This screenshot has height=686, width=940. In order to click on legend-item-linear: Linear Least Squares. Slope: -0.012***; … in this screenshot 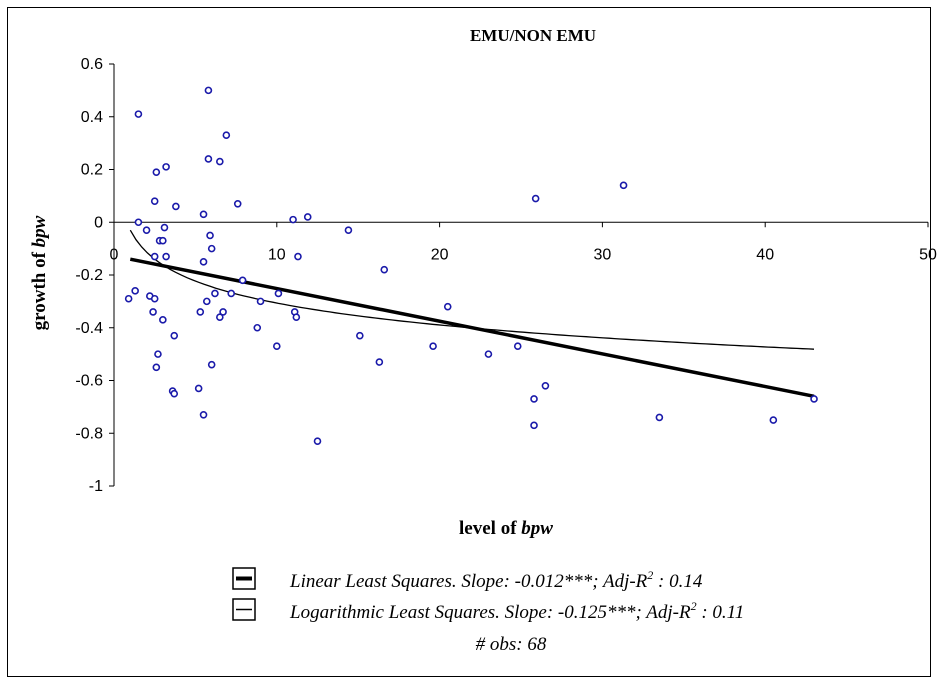, I will do `click(467, 579)`.